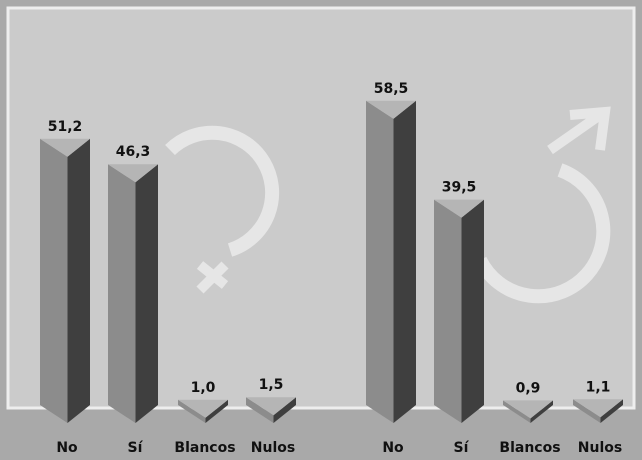 The height and width of the screenshot is (460, 642). I want to click on value-label: 46,3, so click(133, 152).